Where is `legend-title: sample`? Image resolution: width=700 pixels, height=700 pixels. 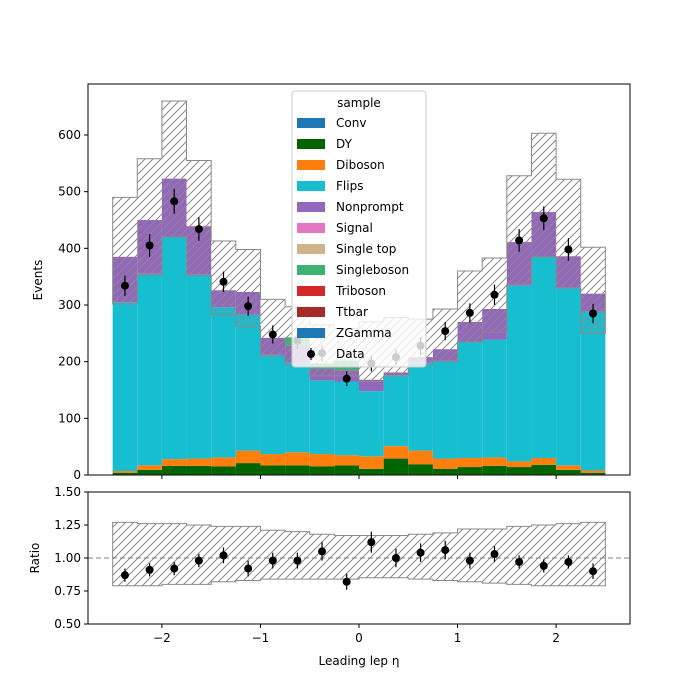 legend-title: sample is located at coordinates (359, 103).